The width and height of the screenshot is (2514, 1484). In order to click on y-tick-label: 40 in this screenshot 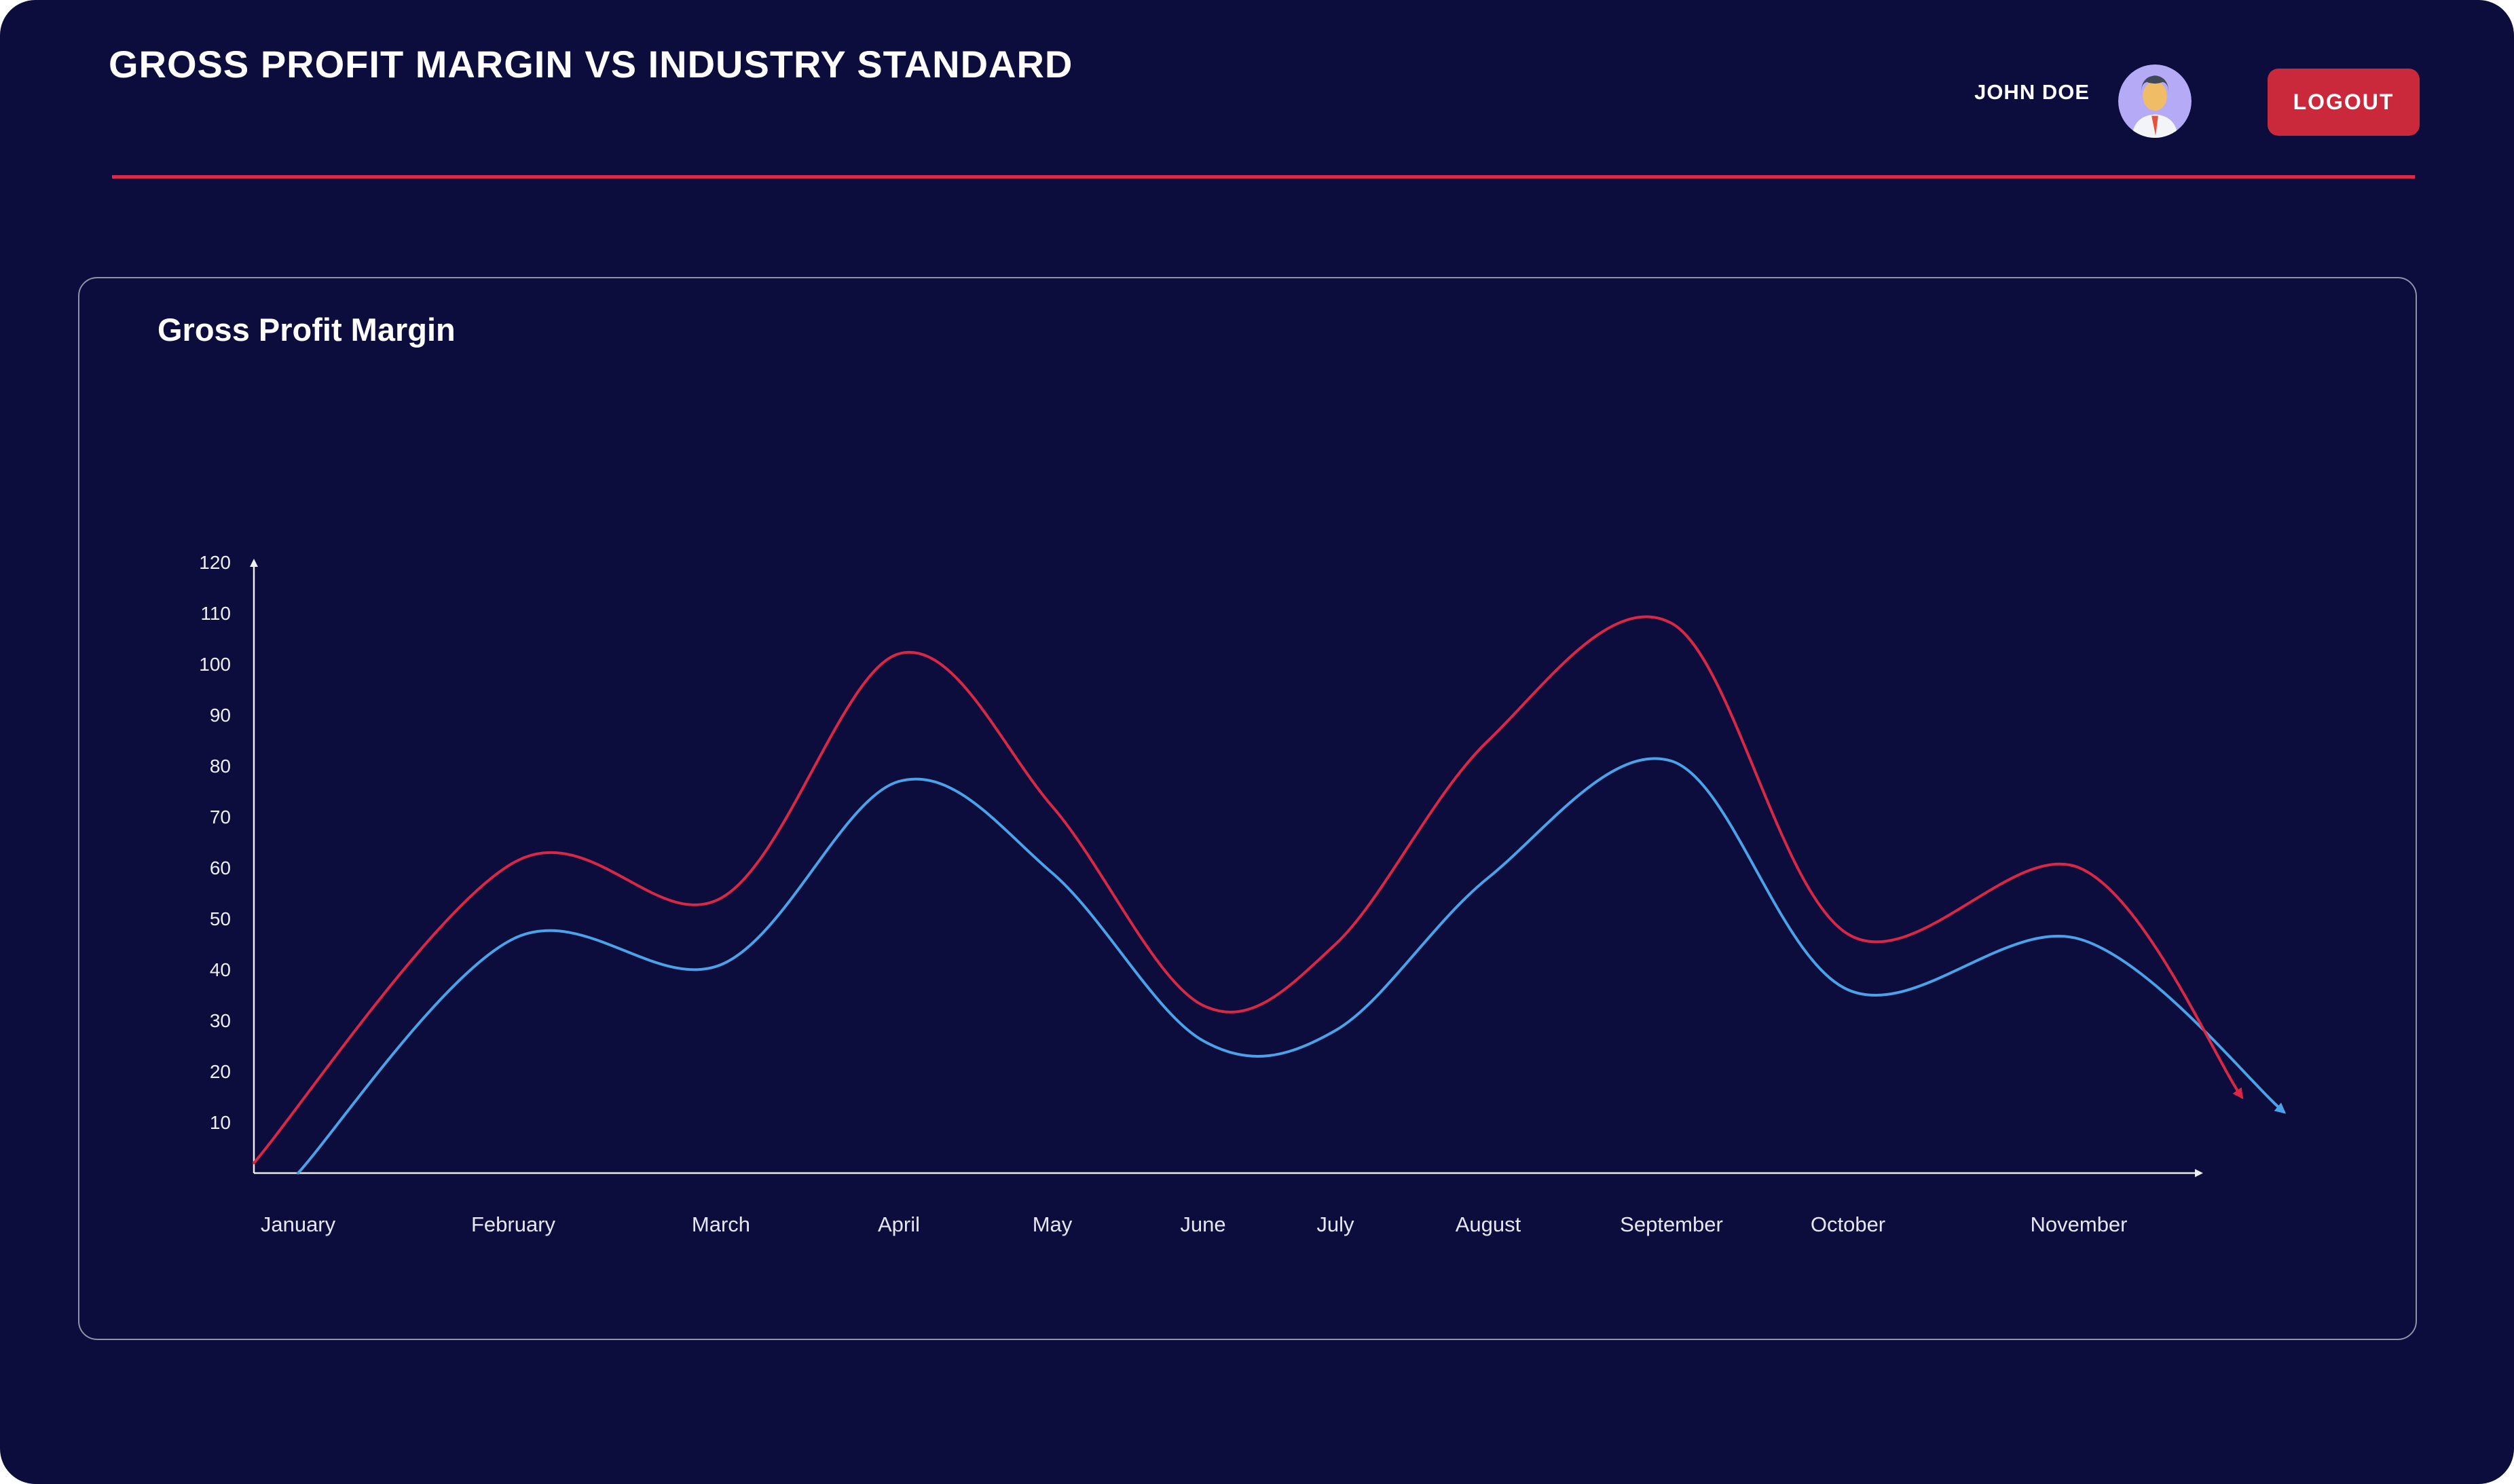, I will do `click(221, 970)`.